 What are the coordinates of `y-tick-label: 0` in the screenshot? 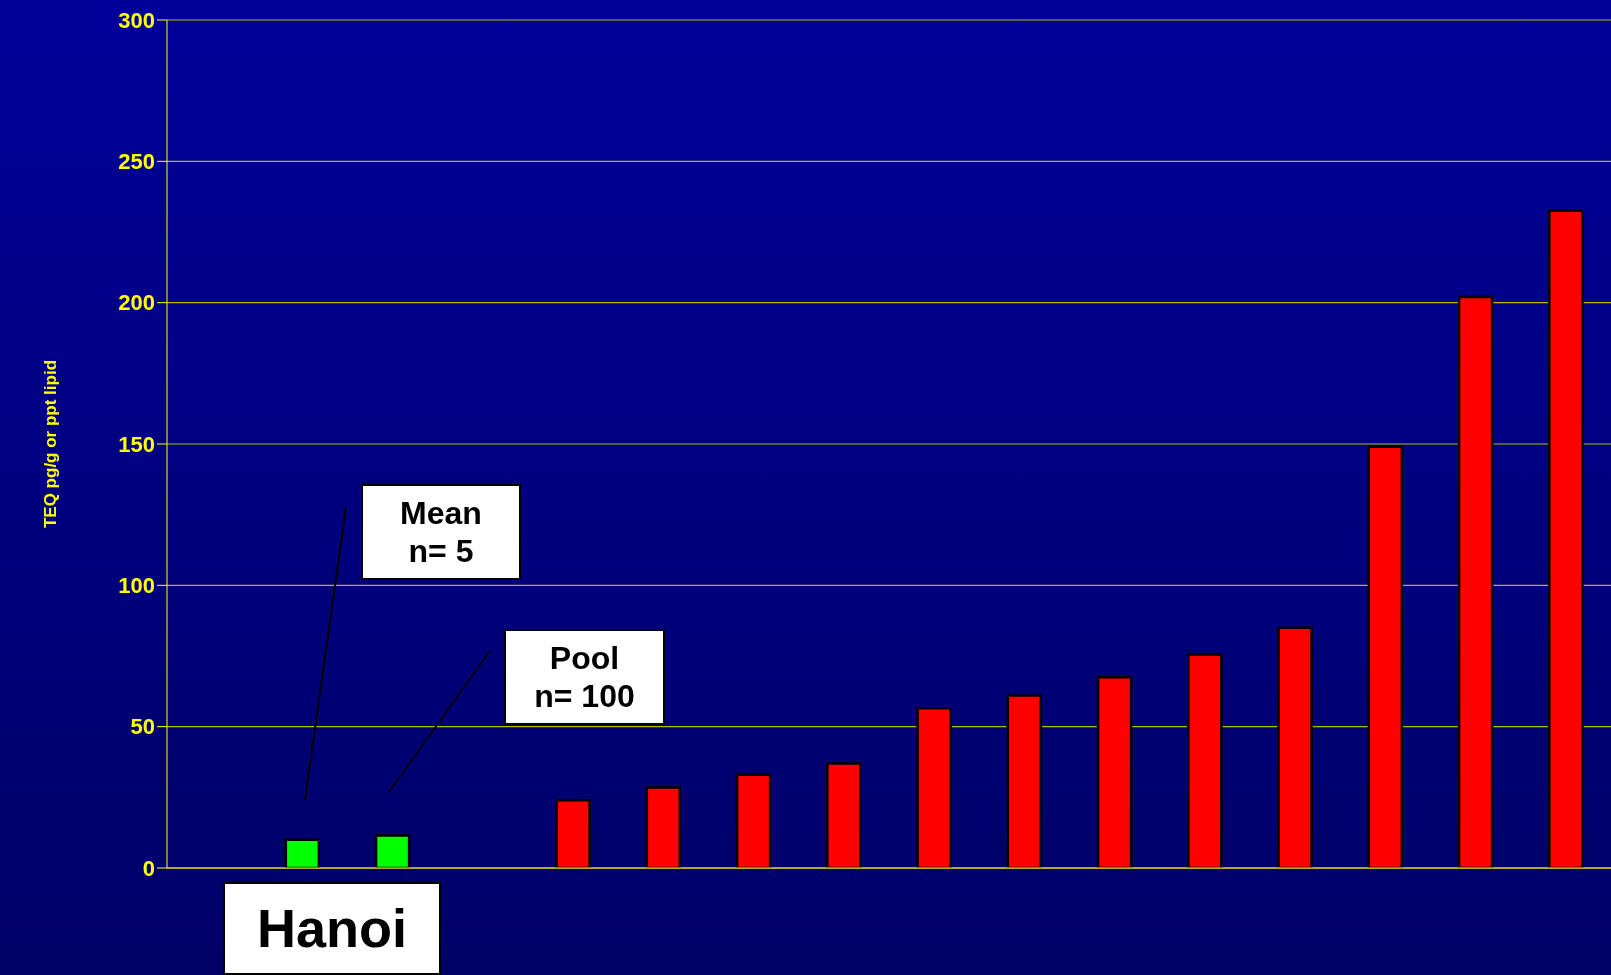 It's located at (148, 868).